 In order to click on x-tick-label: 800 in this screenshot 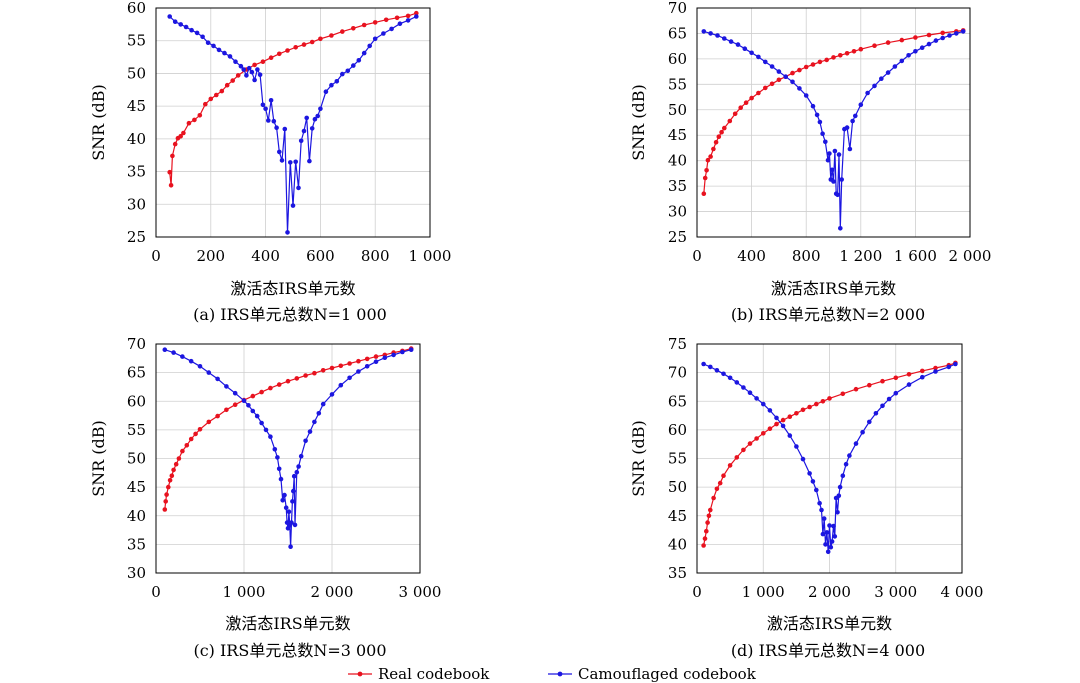, I will do `click(806, 256)`.